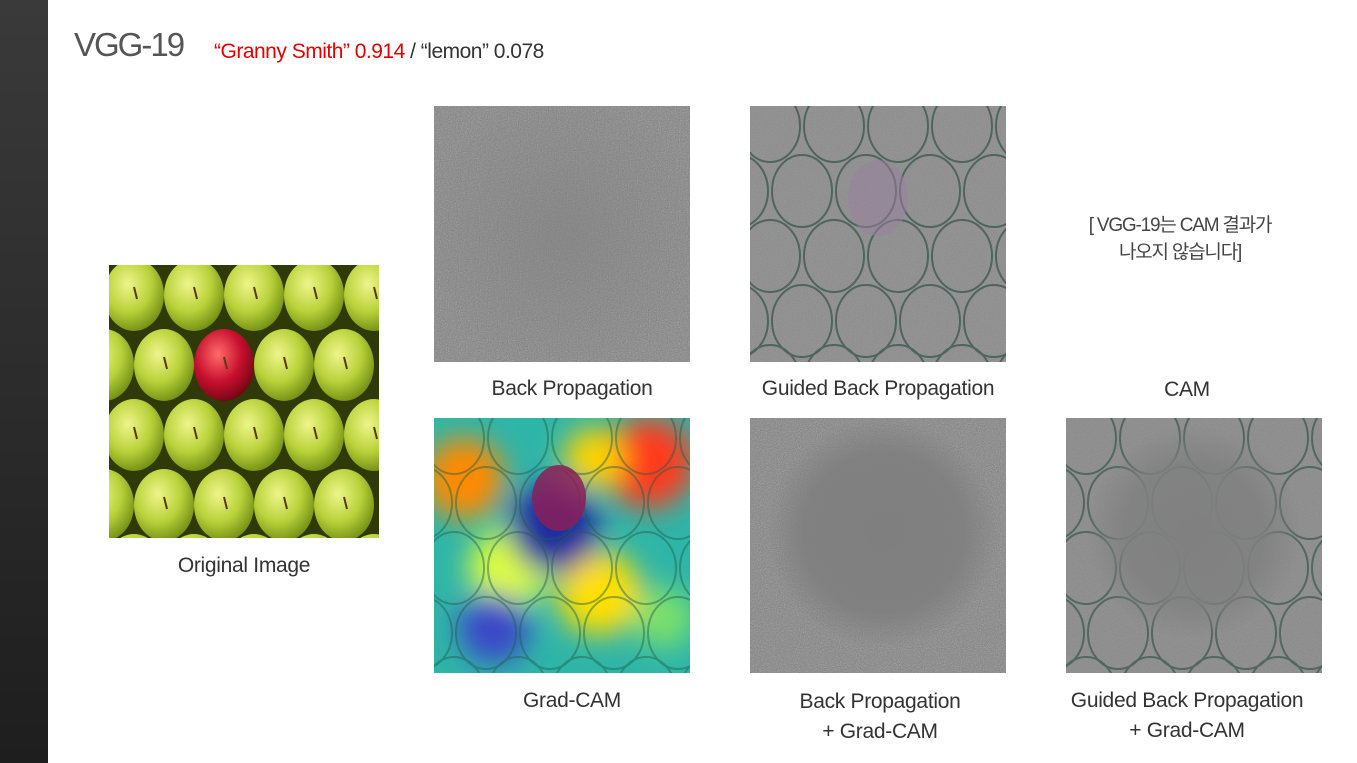  I want to click on caption-grad-cam: Grad-CAM, so click(572, 700).